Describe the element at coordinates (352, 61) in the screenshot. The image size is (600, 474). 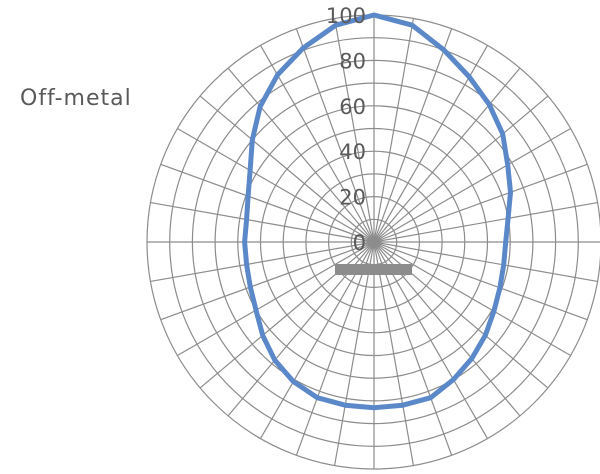
I see `radial-tick-label: 80` at that location.